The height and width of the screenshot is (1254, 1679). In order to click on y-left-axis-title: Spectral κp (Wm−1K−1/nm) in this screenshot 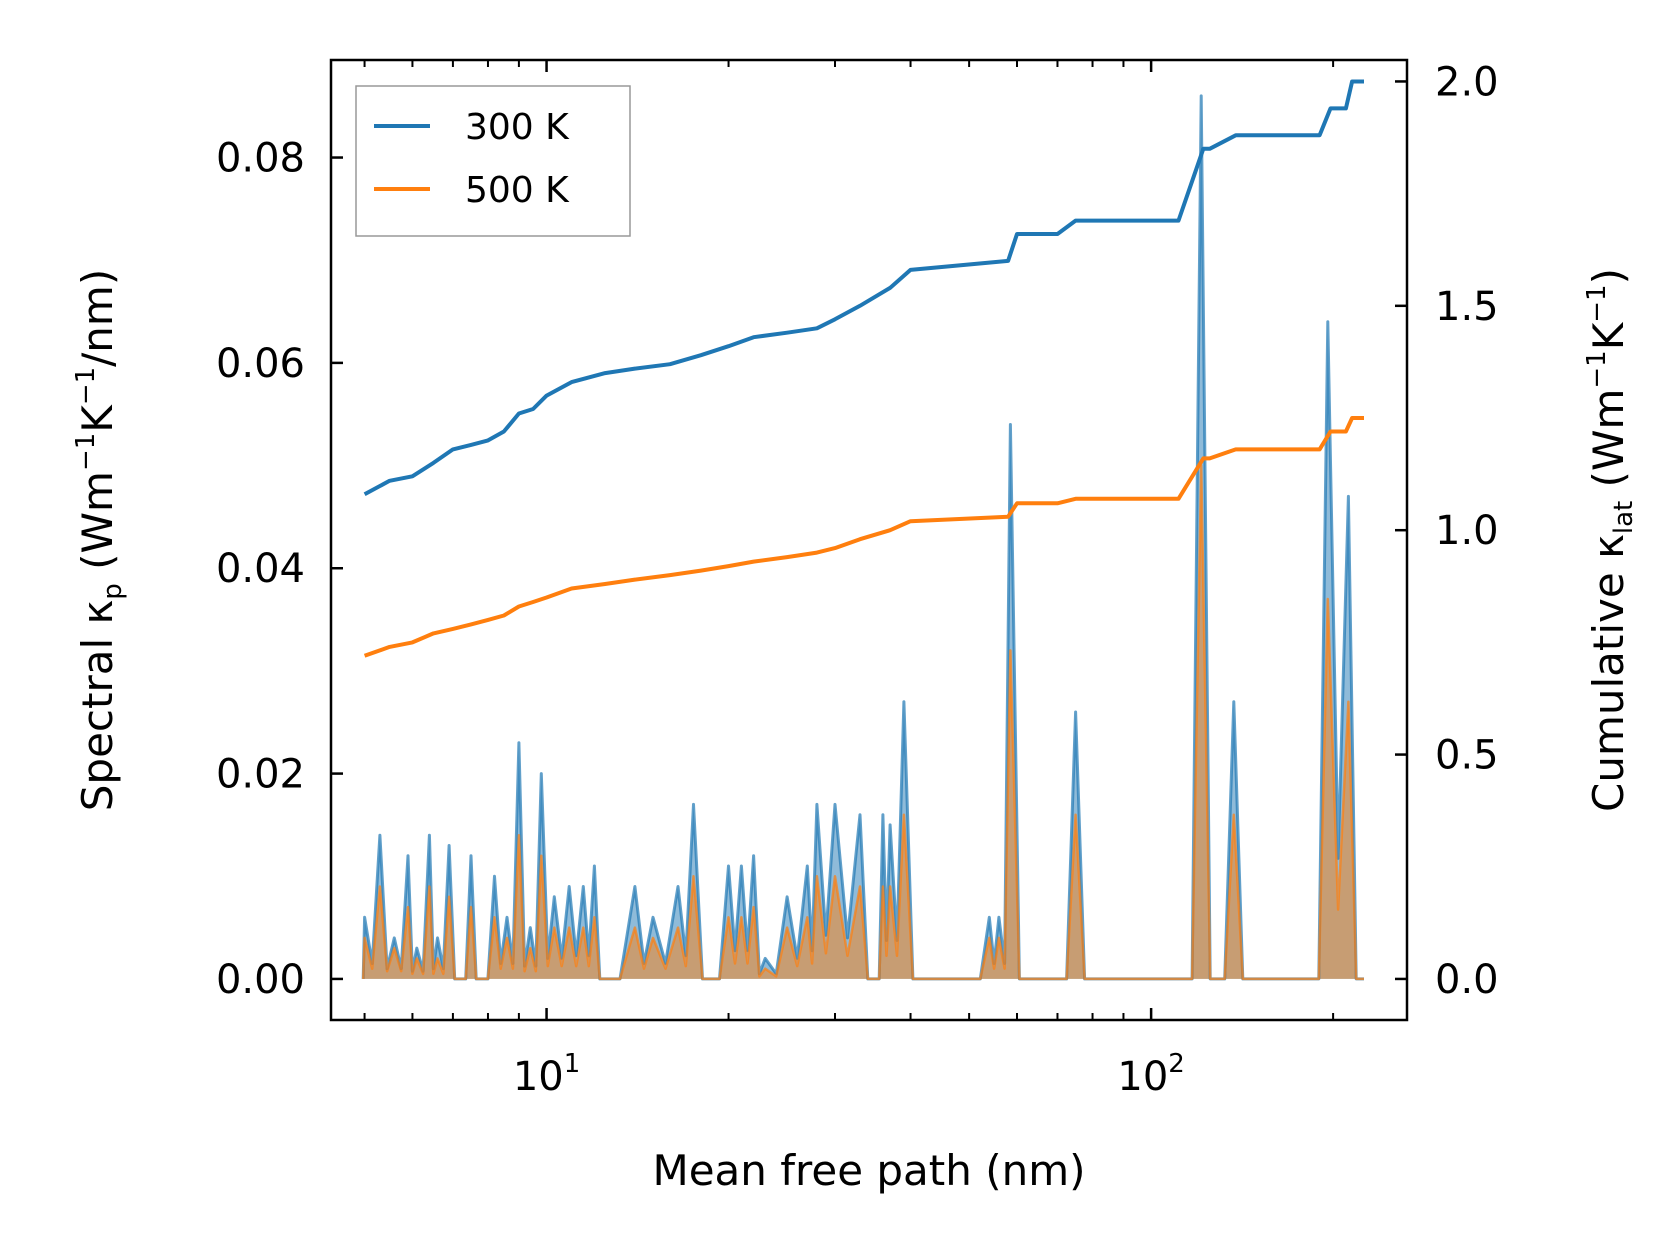, I will do `click(99, 540)`.